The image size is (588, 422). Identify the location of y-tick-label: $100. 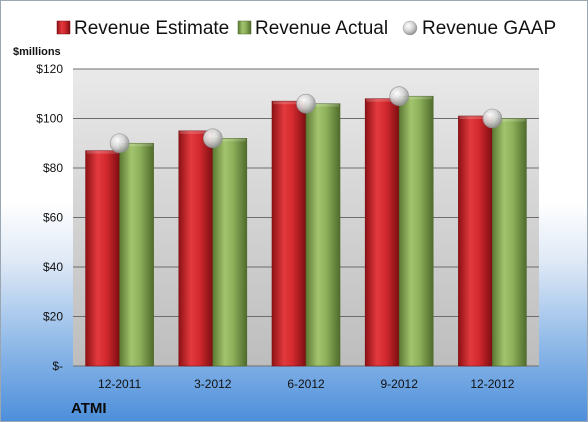
(49, 119).